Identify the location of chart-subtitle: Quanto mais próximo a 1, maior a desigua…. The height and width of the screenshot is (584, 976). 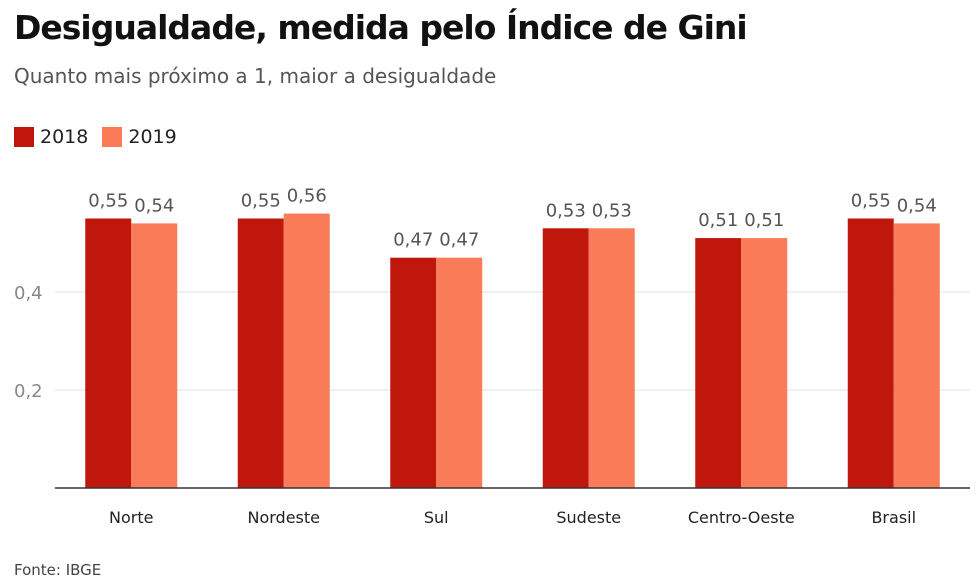
(255, 76).